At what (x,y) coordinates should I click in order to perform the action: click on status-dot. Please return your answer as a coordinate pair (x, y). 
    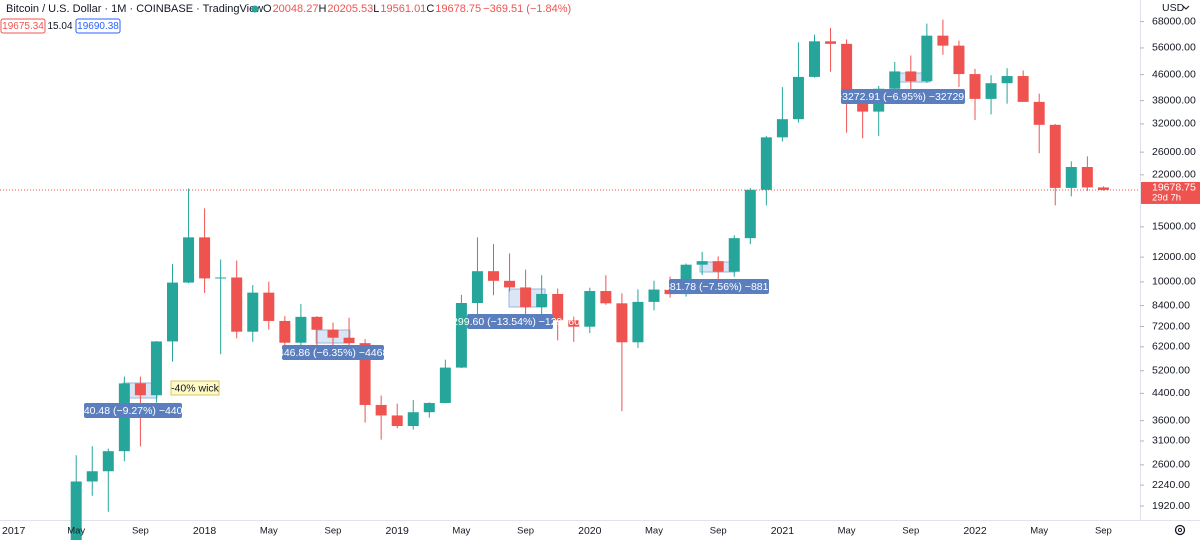
    Looking at the image, I should click on (255, 9).